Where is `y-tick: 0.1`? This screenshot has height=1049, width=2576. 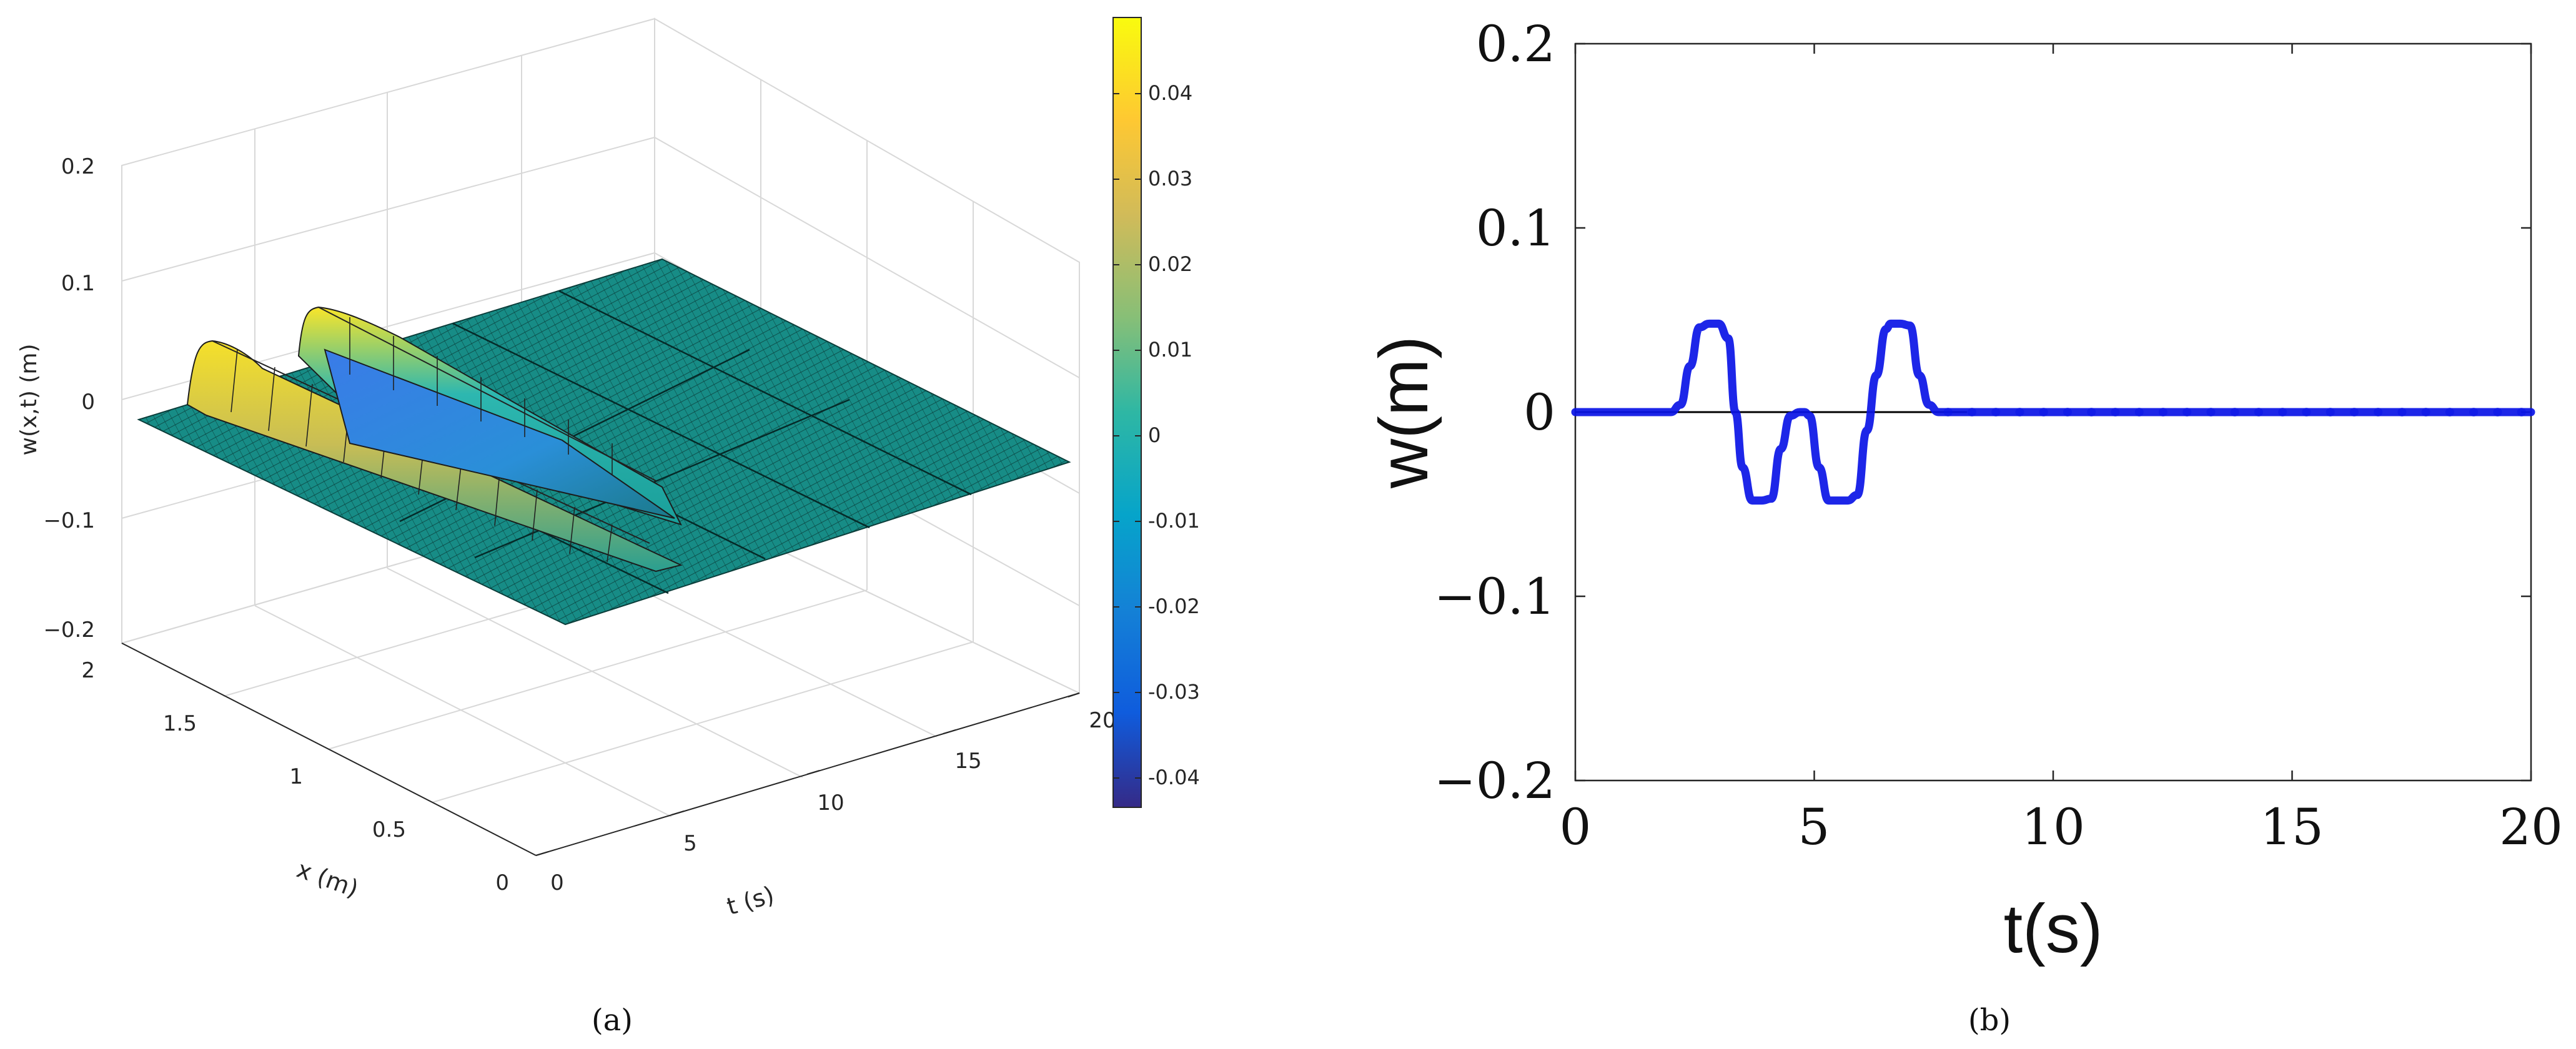 y-tick: 0.1 is located at coordinates (1515, 228).